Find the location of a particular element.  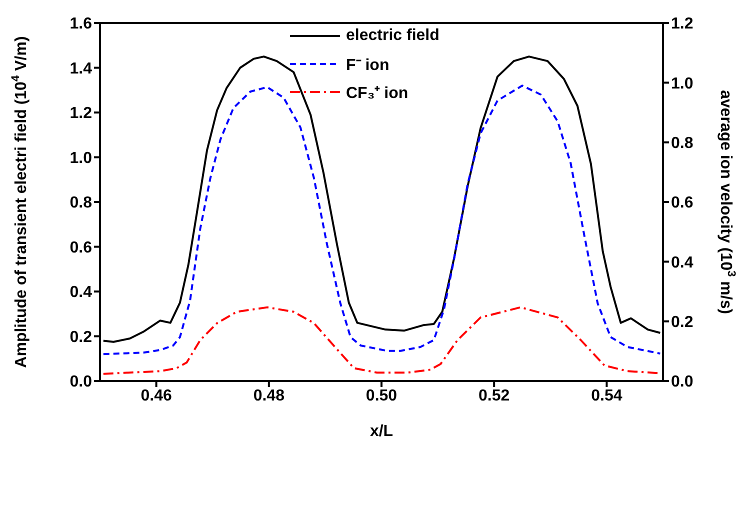

y2-tick-label: 0.0 is located at coordinates (682, 382).